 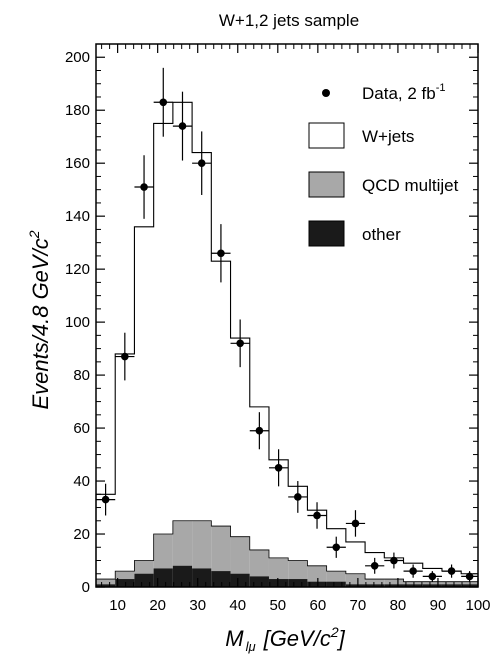 I want to click on y-tick-label: 0, so click(x=86, y=587).